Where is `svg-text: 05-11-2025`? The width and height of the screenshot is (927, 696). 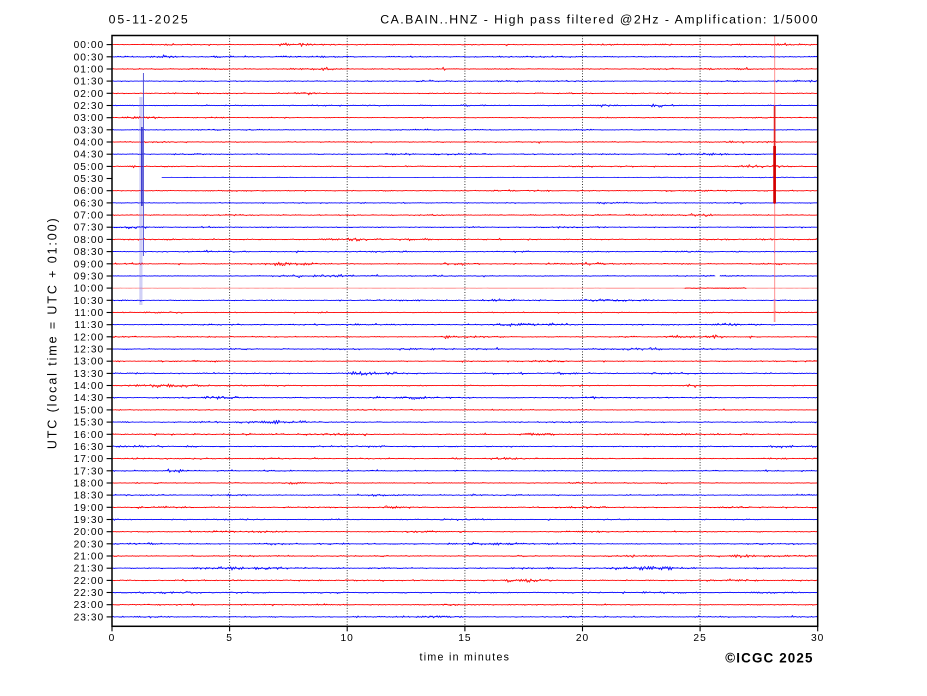
svg-text: 05-11-2025 is located at coordinates (149, 20).